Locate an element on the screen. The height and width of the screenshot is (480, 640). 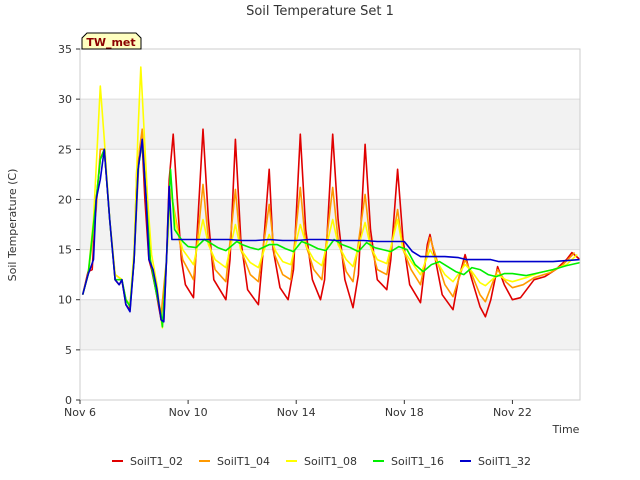
legend-label: SoilT1_32 is located at coordinates (504, 461).